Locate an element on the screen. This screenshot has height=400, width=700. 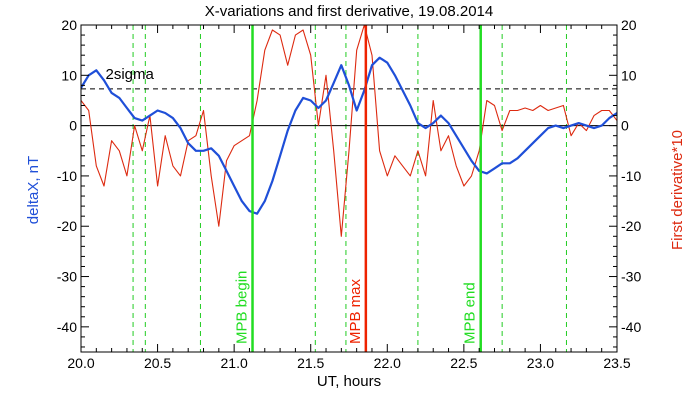
y-tick-label-right: -10 is located at coordinates (631, 176).